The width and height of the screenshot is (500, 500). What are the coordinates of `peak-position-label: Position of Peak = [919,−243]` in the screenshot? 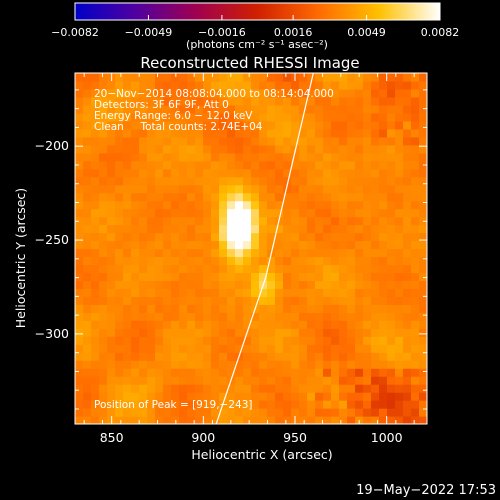 It's located at (173, 405).